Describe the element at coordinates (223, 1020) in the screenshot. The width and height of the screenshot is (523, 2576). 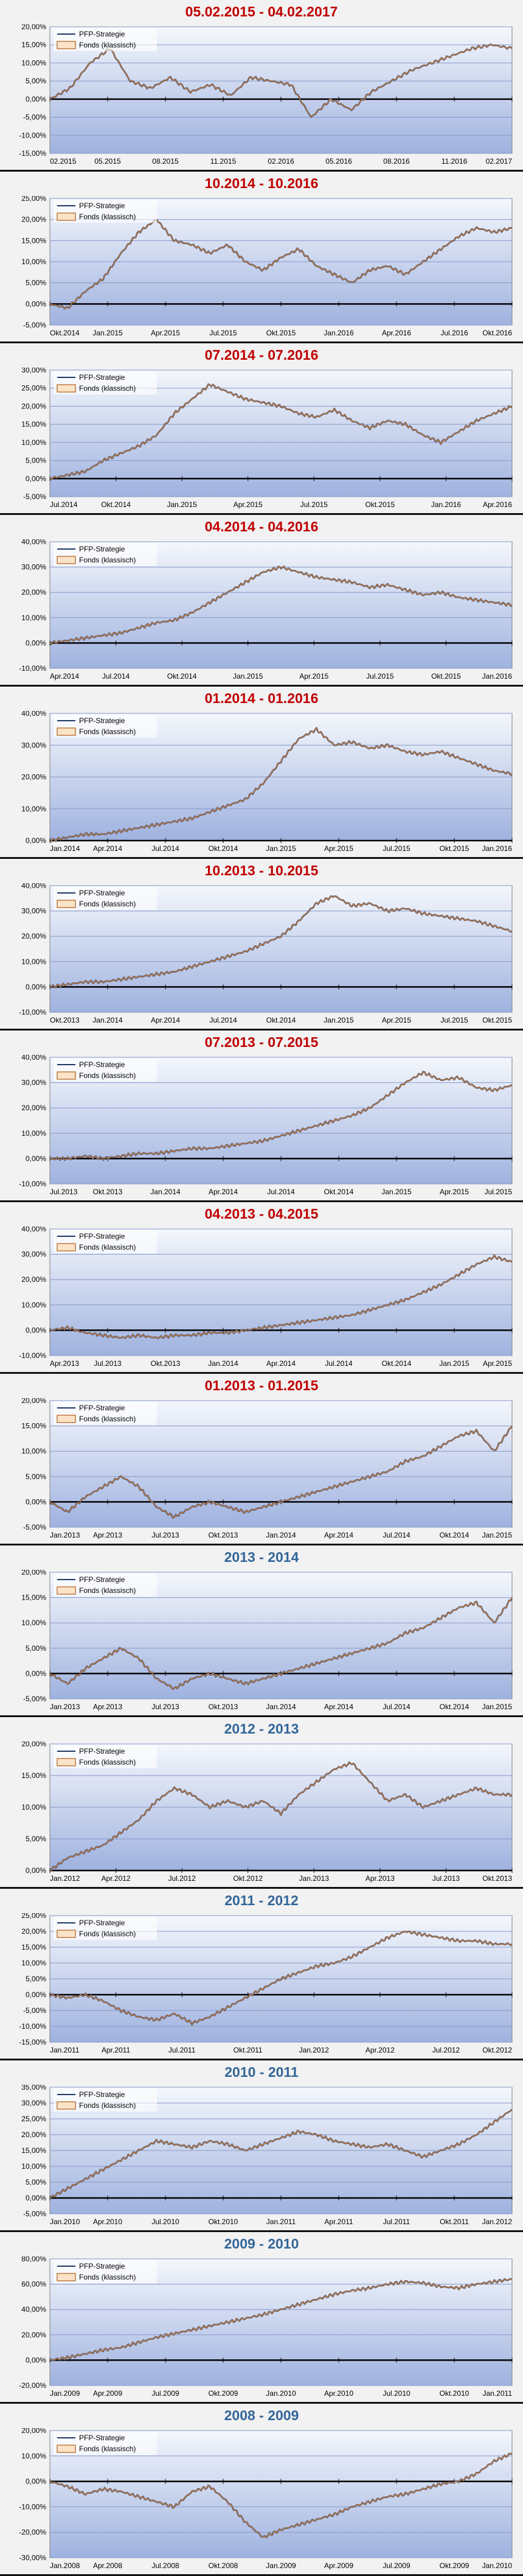
I see `x-tick-label: Jul.2014` at that location.